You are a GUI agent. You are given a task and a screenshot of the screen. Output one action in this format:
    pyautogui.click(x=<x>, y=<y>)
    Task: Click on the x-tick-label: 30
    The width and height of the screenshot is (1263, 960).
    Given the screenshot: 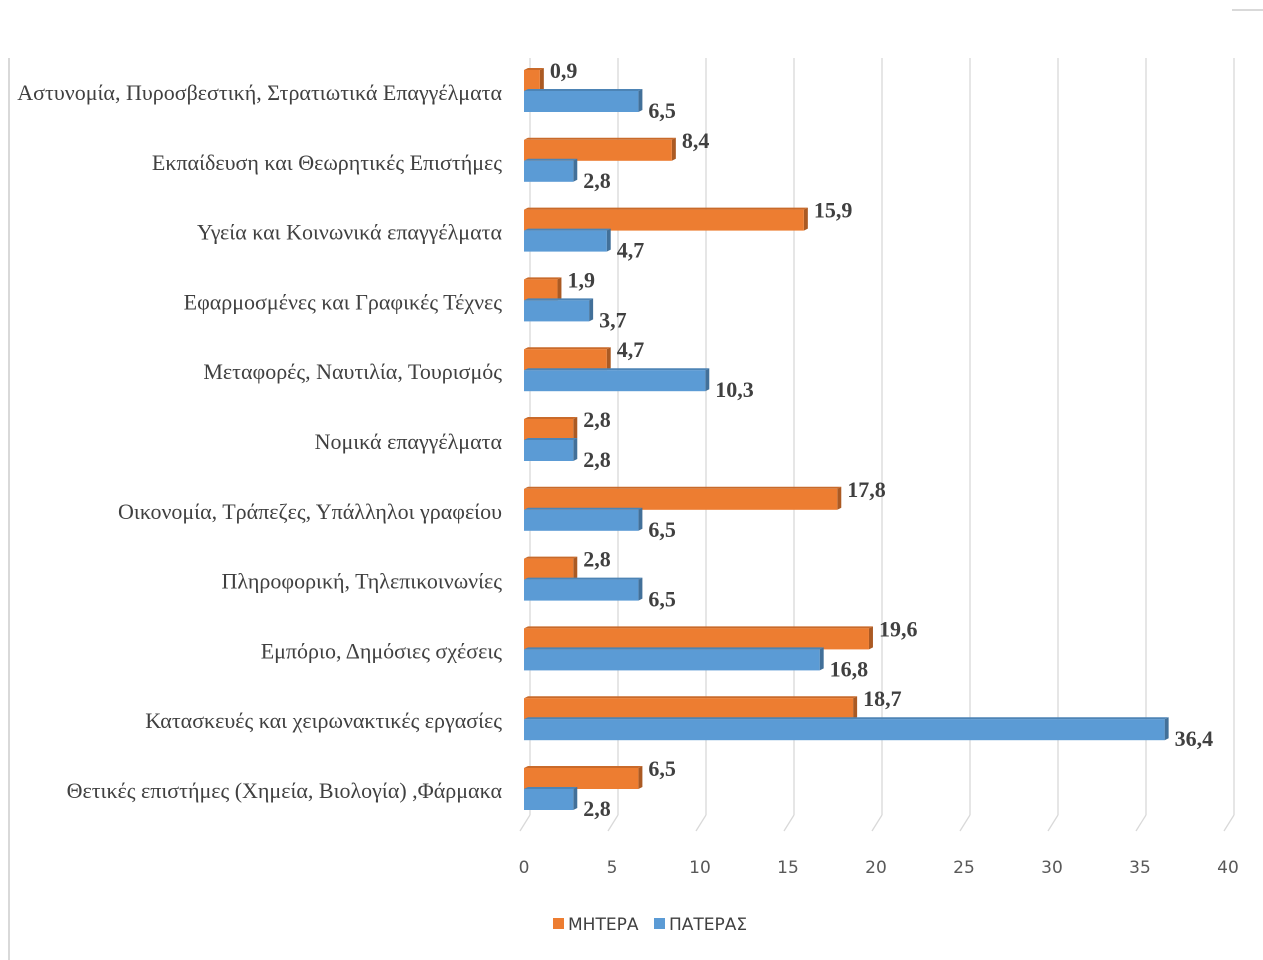 What is the action you would take?
    pyautogui.click(x=1052, y=868)
    